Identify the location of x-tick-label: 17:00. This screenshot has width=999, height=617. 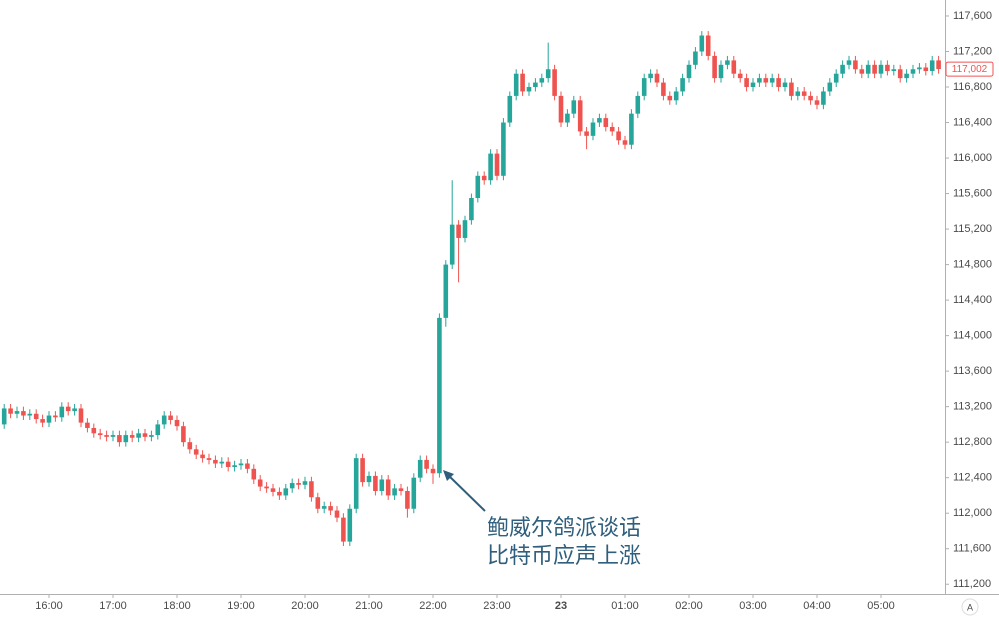
(113, 606).